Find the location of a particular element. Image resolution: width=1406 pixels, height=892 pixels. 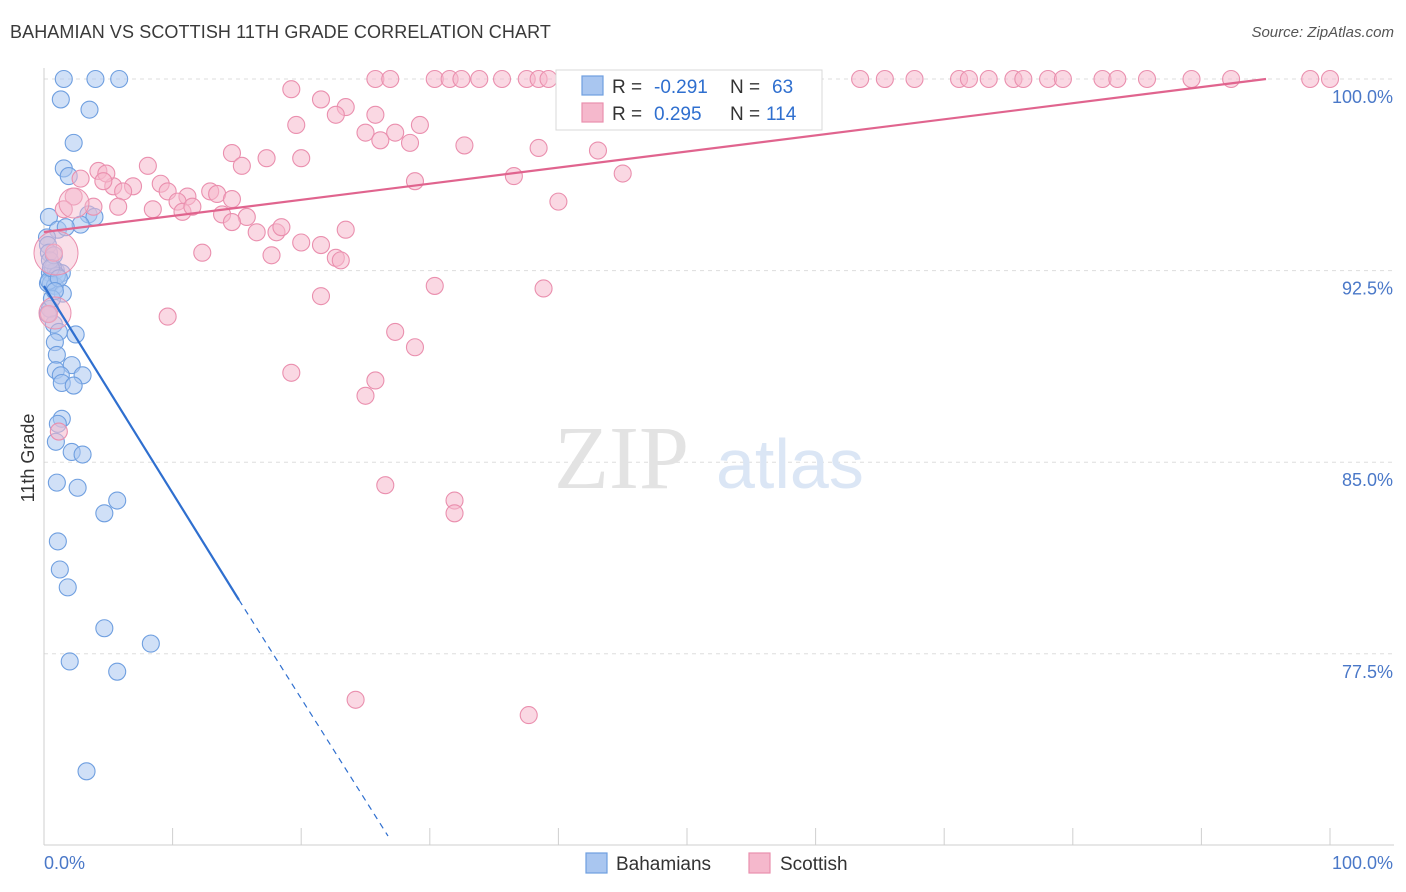

scottish-cluster-small is located at coordinates (74, 203).